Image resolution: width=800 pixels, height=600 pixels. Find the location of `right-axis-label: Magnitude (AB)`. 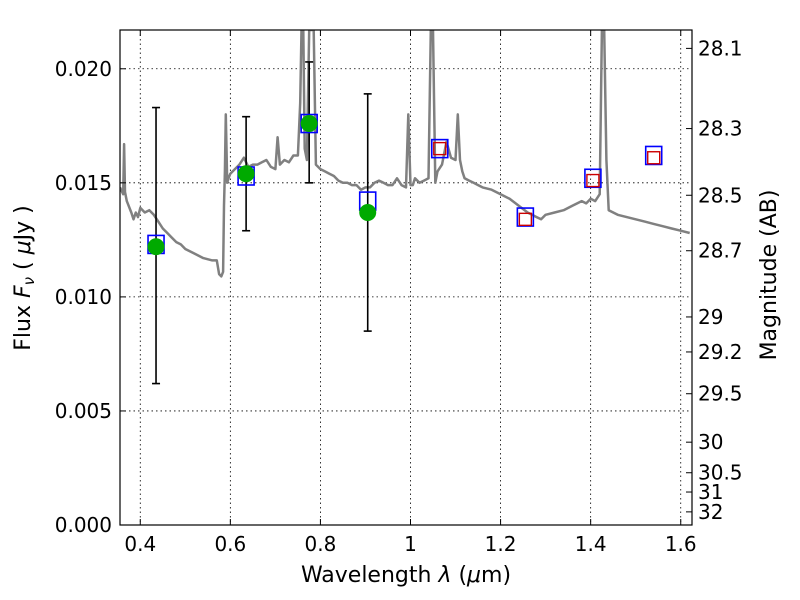

right-axis-label: Magnitude (AB) is located at coordinates (769, 275).